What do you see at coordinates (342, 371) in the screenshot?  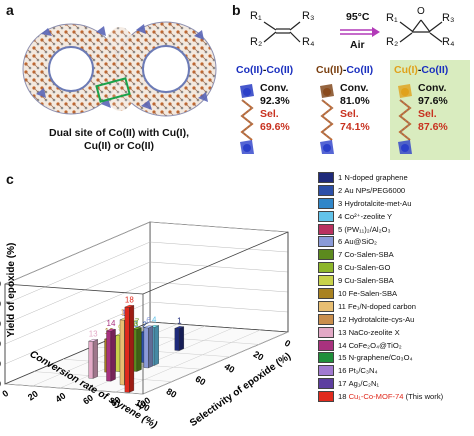 I see `legend-number: 16` at bounding box center [342, 371].